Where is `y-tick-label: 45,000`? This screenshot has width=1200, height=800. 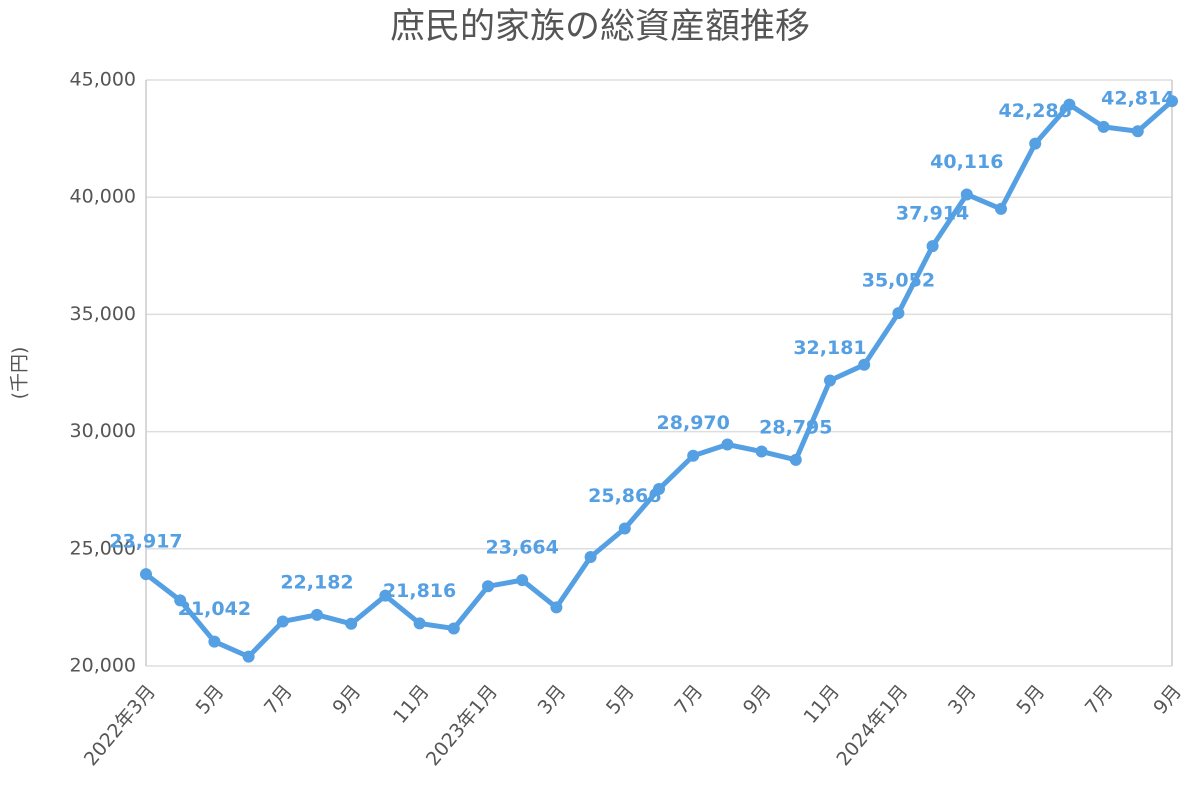 y-tick-label: 45,000 is located at coordinates (103, 80).